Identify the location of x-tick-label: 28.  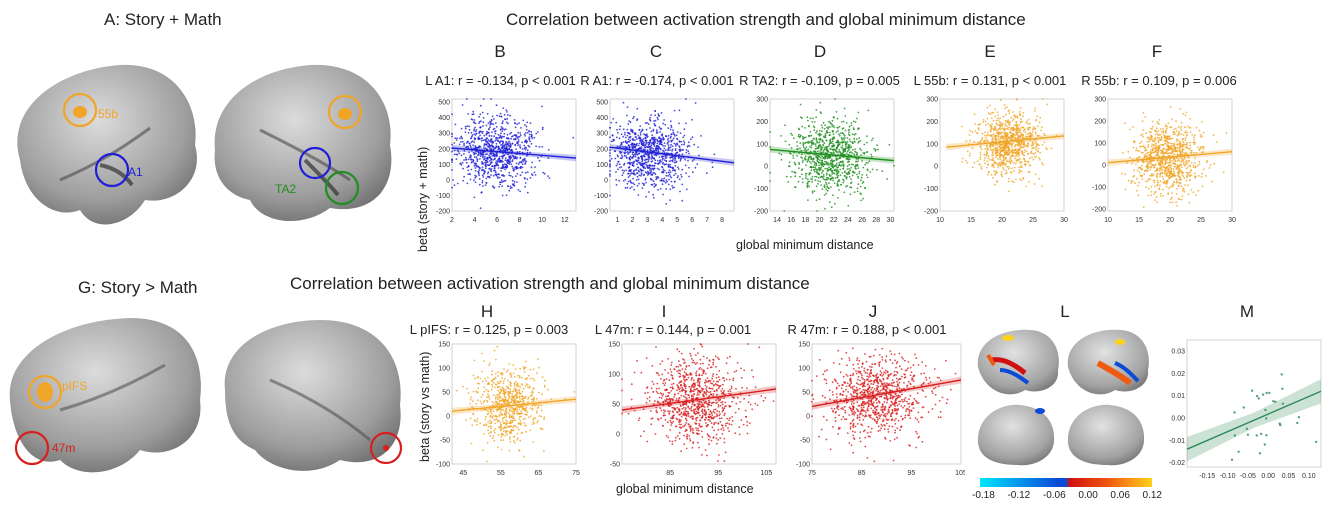
(876, 220).